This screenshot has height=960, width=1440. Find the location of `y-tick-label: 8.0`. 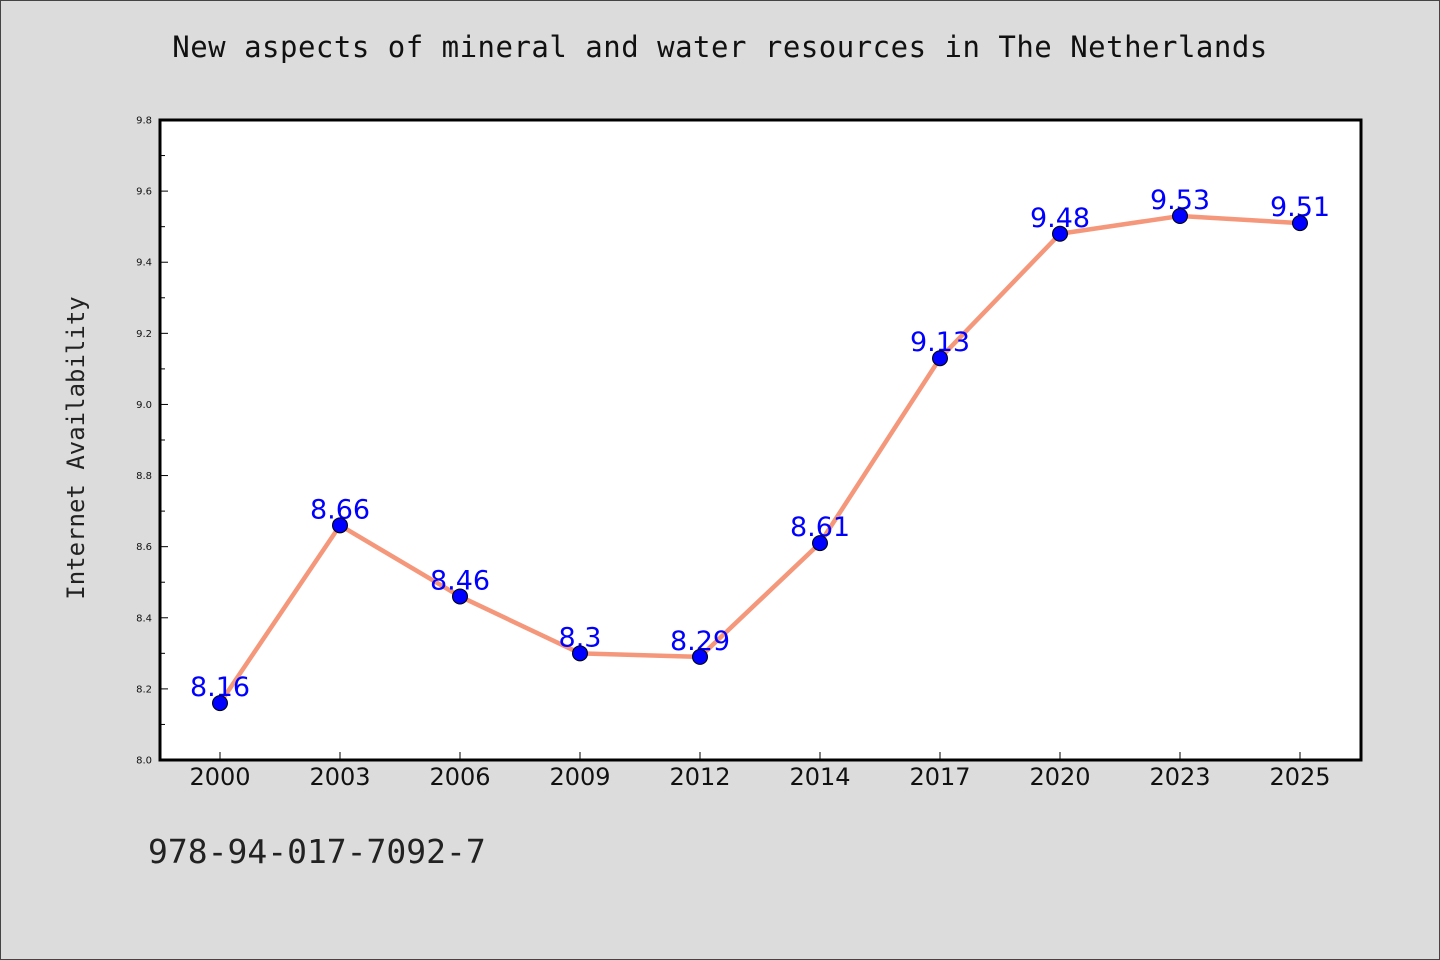

y-tick-label: 8.0 is located at coordinates (144, 761).